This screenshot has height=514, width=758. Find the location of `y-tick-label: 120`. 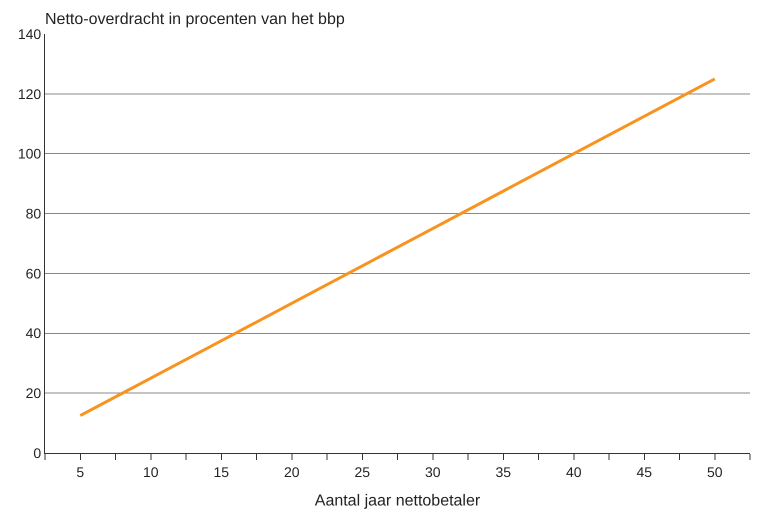

y-tick-label: 120 is located at coordinates (30, 94).